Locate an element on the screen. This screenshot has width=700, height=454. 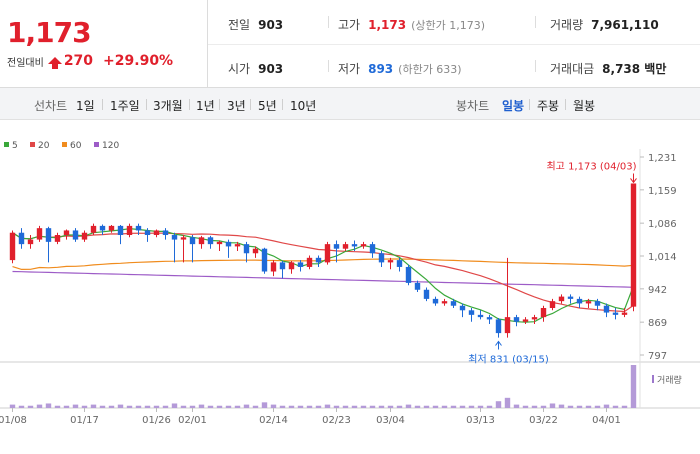
period-3m: 3개월 is located at coordinates (168, 106).